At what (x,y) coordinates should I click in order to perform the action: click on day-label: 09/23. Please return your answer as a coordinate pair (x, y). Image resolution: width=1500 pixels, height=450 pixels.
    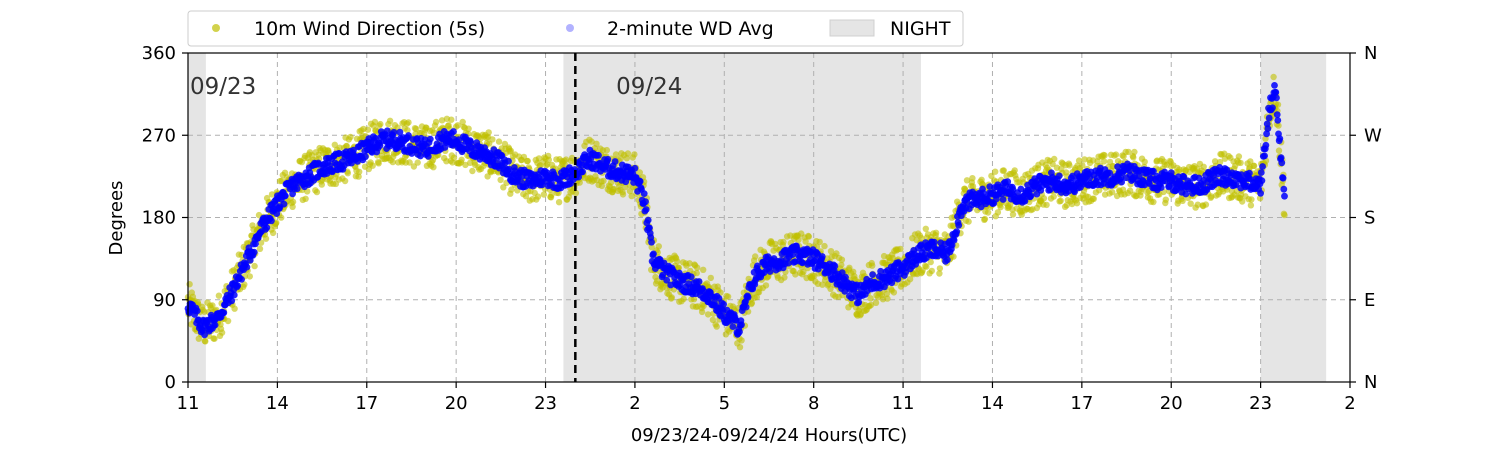
    Looking at the image, I should click on (223, 87).